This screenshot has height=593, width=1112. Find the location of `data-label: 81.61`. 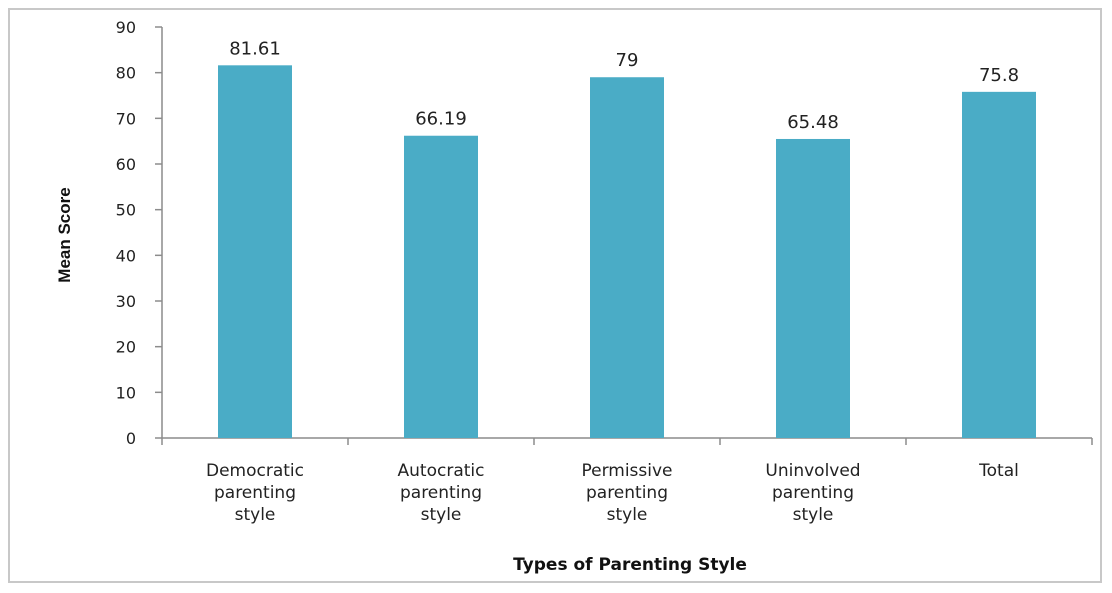

data-label: 81.61 is located at coordinates (255, 48).